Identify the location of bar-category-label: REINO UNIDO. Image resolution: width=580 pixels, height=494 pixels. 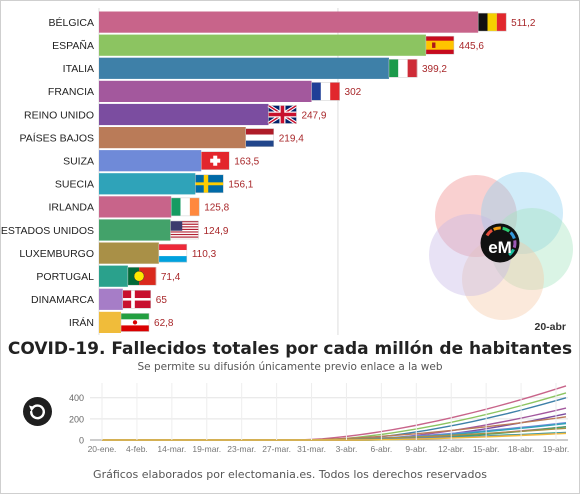
(59, 115).